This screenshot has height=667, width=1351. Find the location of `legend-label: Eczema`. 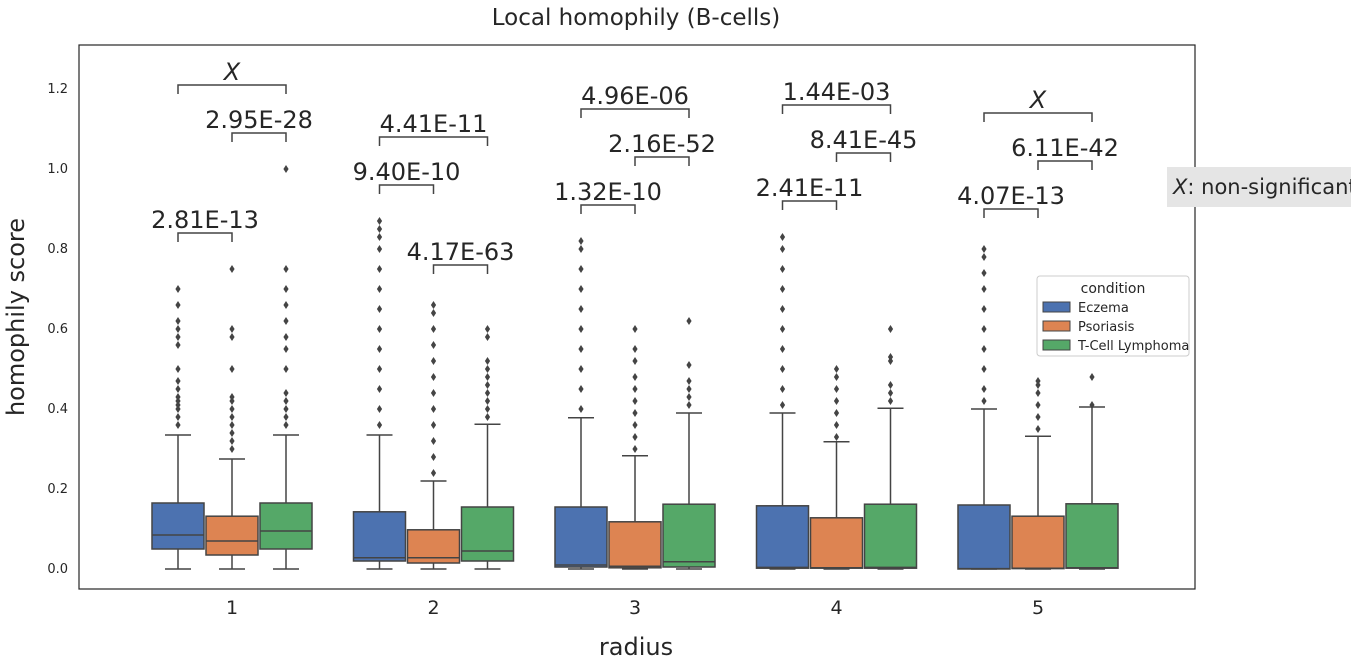

legend-label: Eczema is located at coordinates (1103, 308).